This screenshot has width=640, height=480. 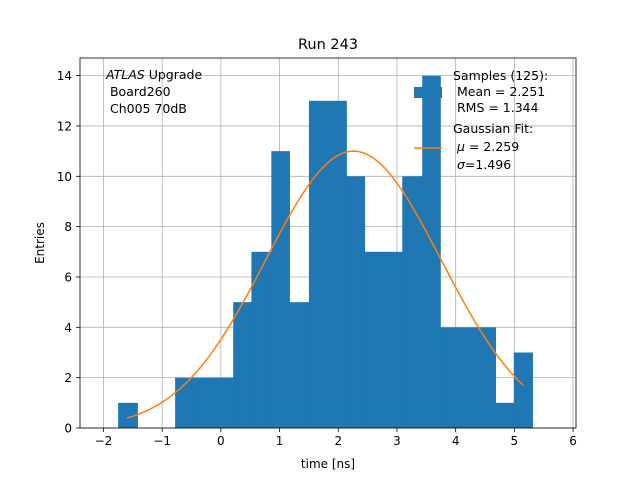 I want to click on svg-text: σ=1.496, so click(x=482, y=164).